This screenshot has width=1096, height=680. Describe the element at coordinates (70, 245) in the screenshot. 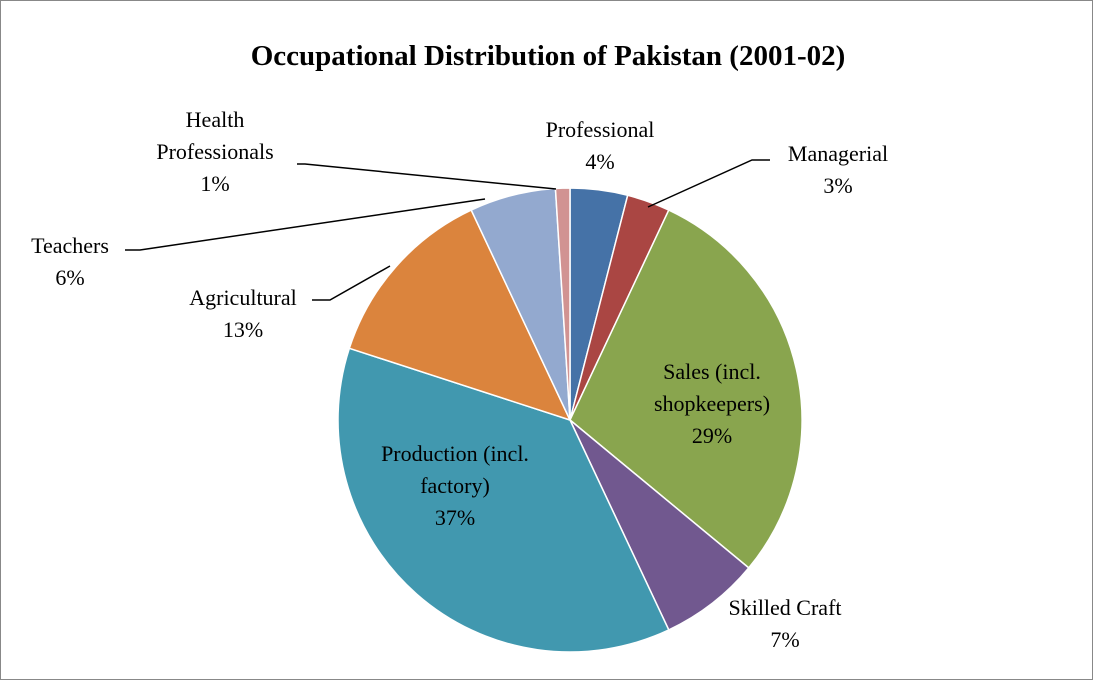

I see `category-label: Teachers` at that location.